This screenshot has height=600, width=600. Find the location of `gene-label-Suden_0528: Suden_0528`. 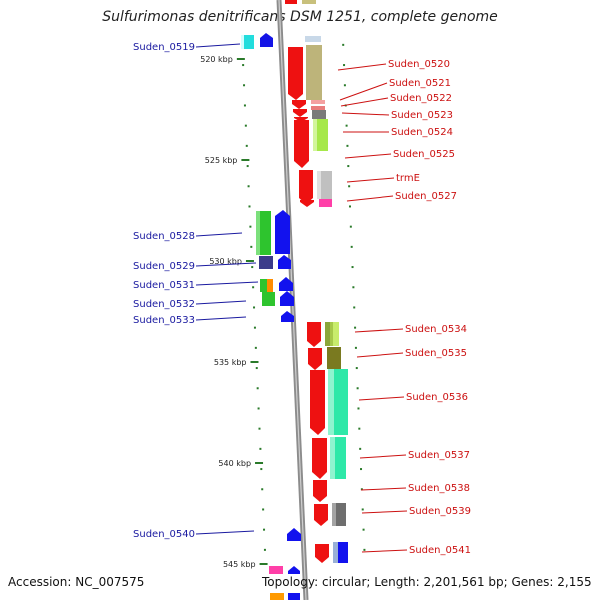

gene-label-Suden_0528: Suden_0528 is located at coordinates (164, 236).